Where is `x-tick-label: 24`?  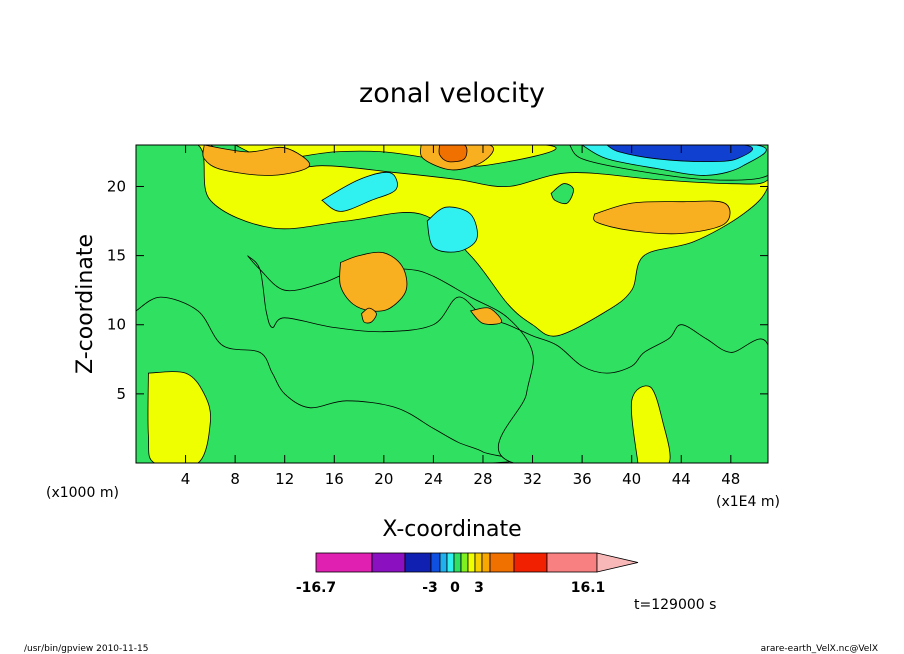
x-tick-label: 24 is located at coordinates (433, 479).